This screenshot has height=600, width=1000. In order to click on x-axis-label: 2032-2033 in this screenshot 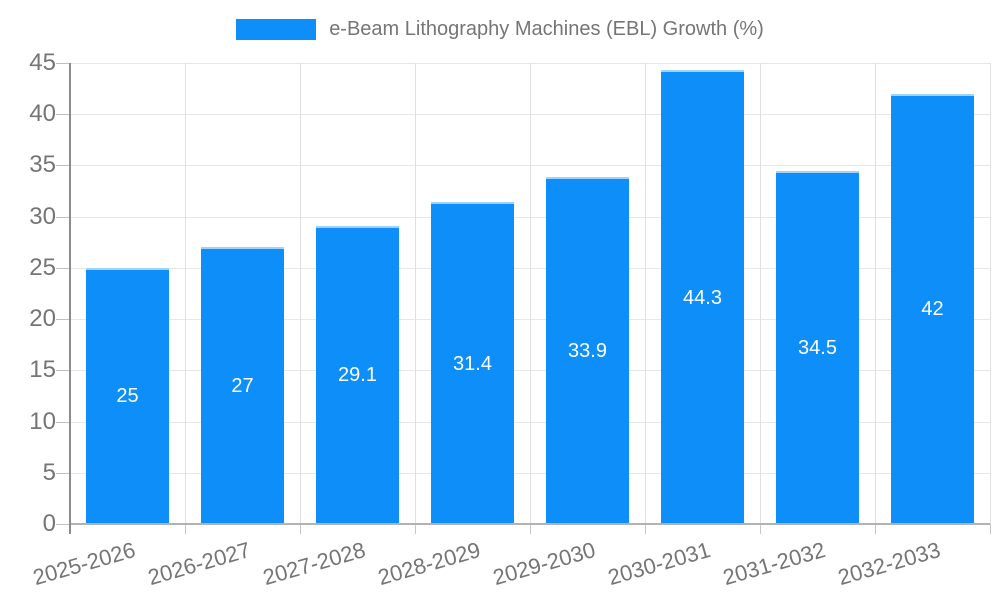, I will do `click(889, 564)`.